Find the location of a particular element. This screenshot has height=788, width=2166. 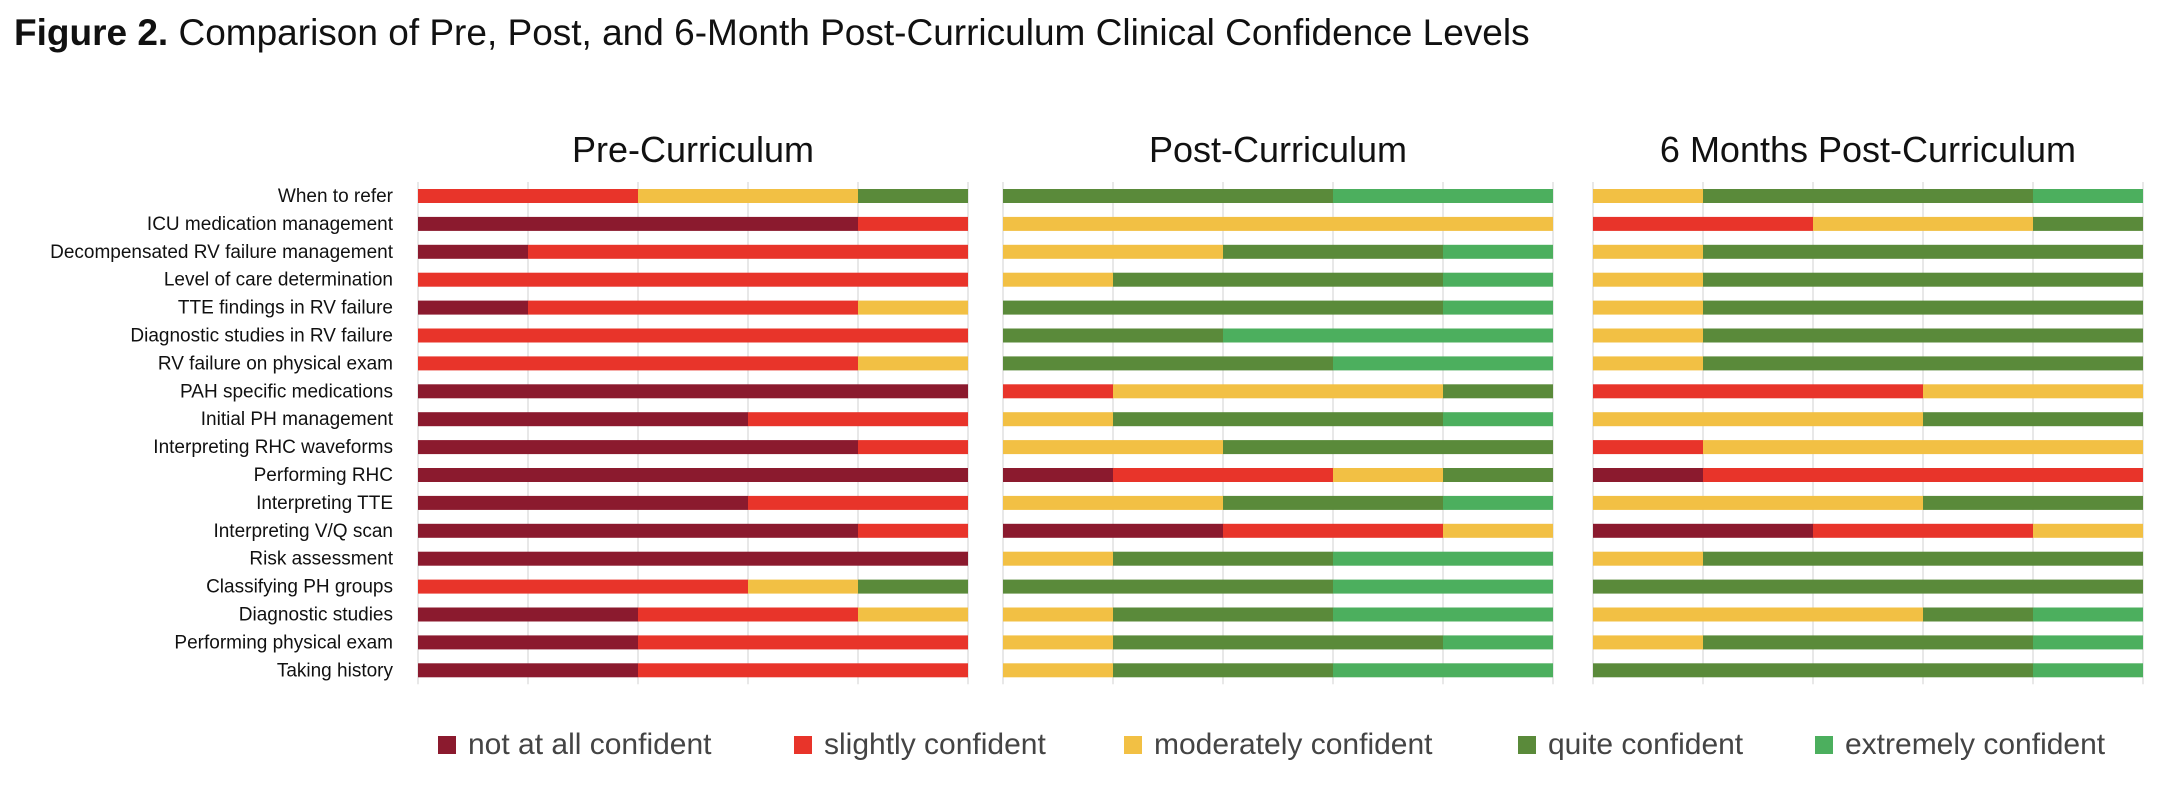

category-label: RV failure on physical exam is located at coordinates (275, 363).